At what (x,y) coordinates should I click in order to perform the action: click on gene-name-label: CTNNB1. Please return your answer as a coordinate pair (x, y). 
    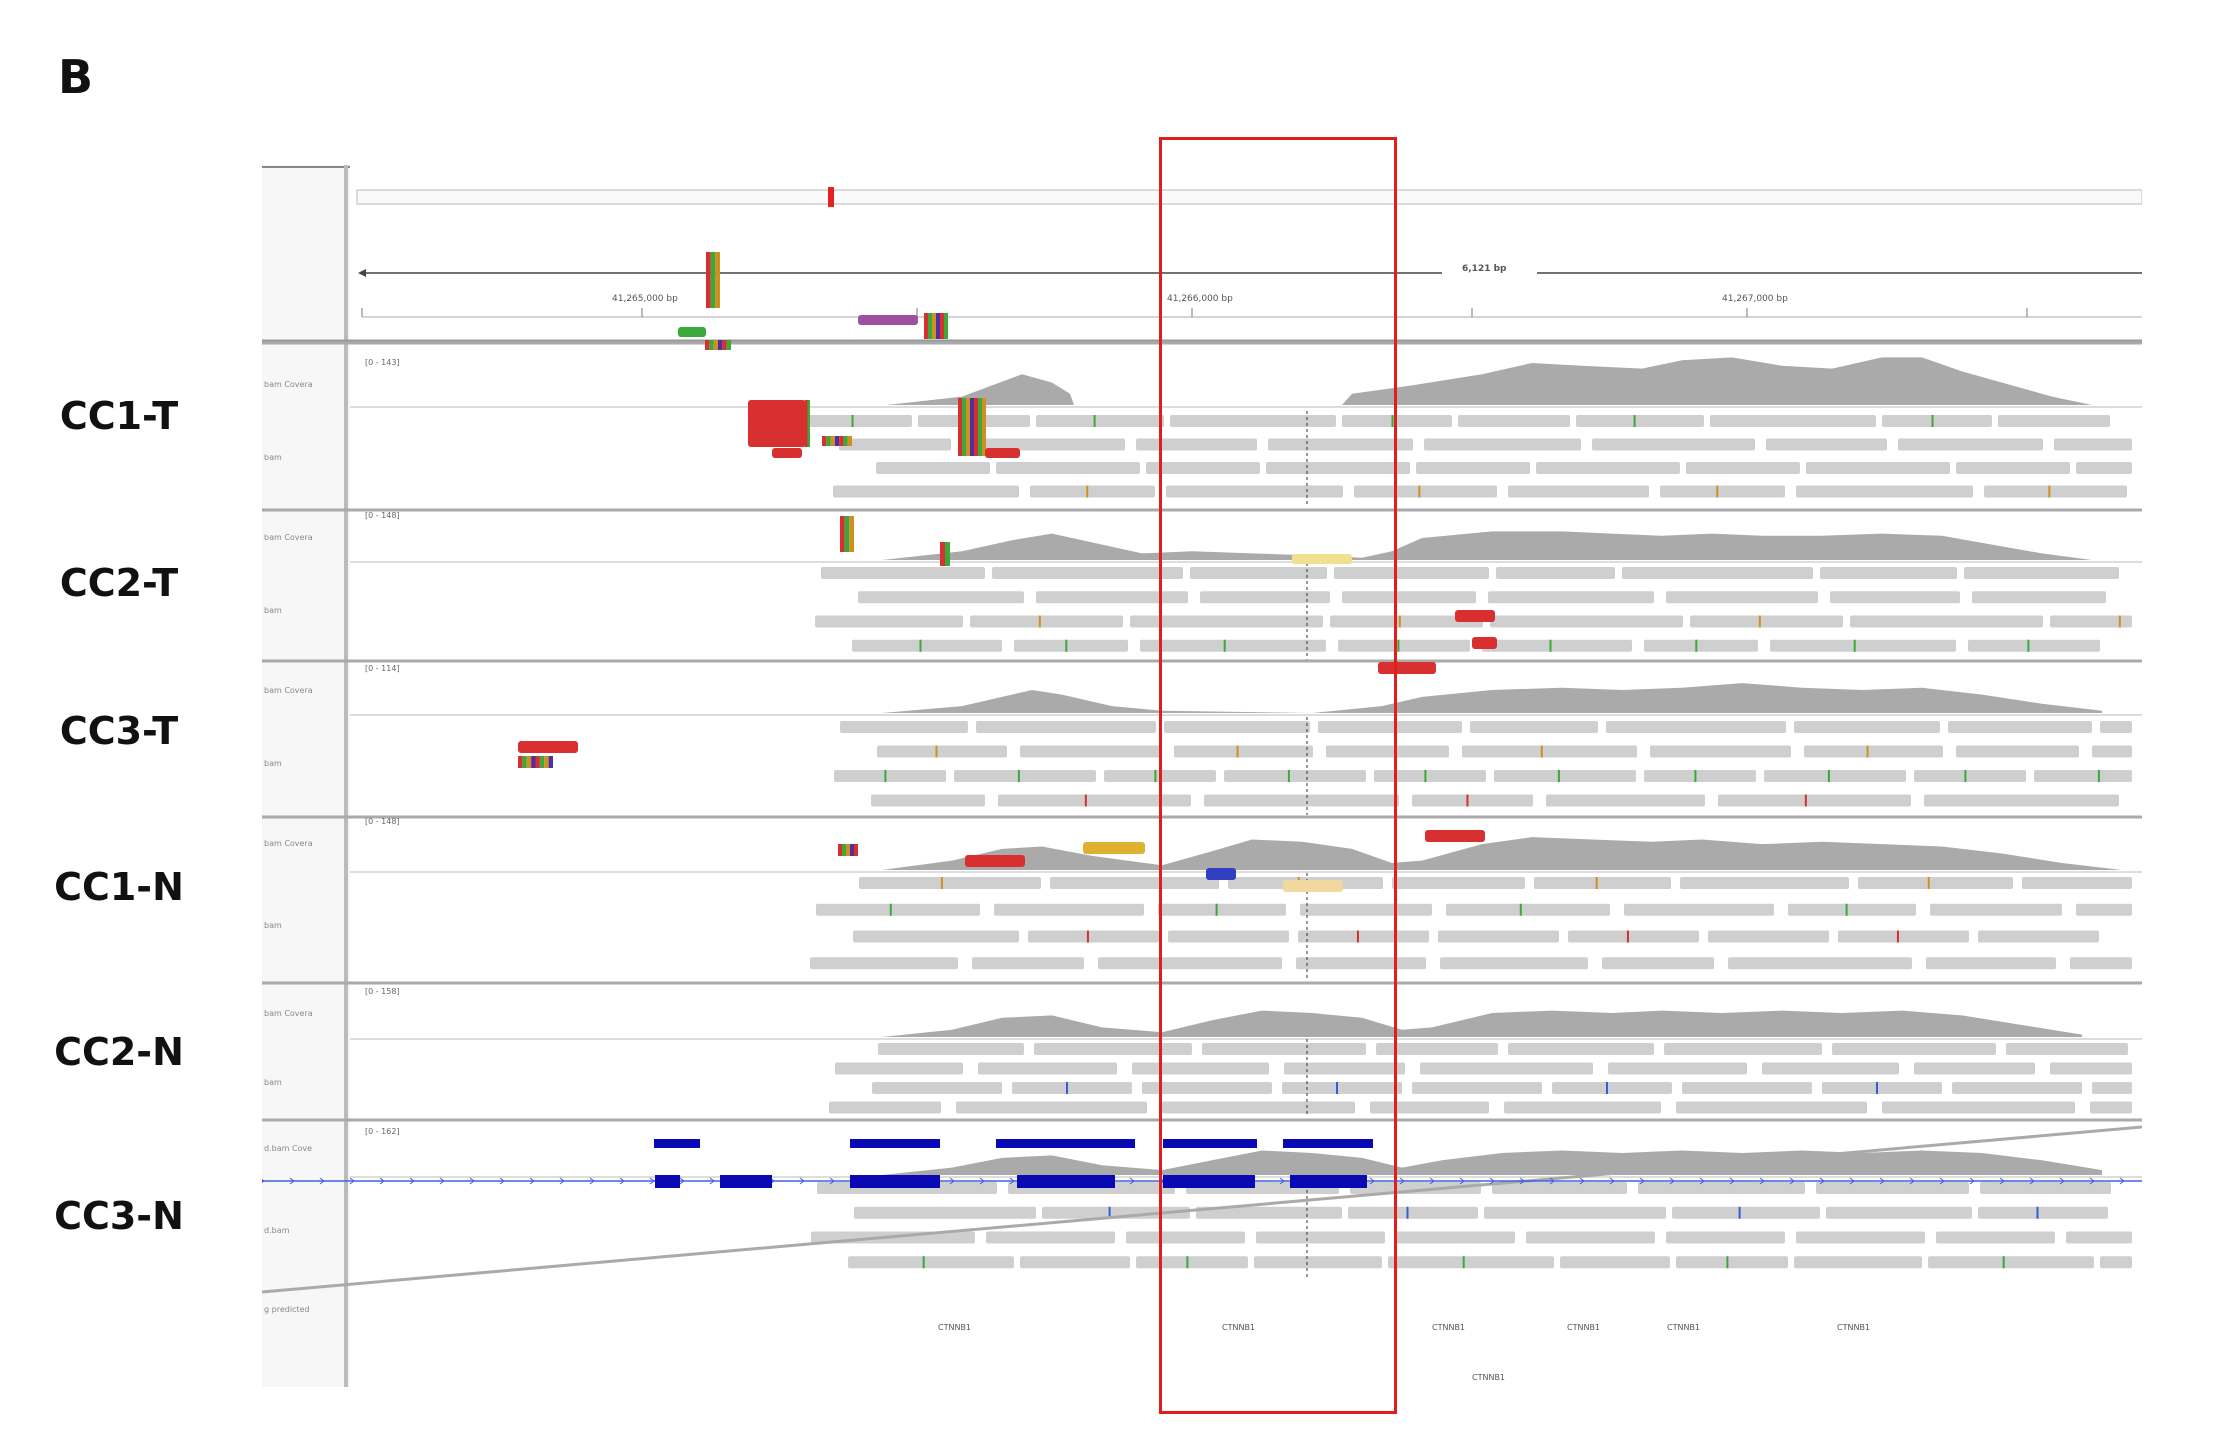
    Looking at the image, I should click on (1489, 1377).